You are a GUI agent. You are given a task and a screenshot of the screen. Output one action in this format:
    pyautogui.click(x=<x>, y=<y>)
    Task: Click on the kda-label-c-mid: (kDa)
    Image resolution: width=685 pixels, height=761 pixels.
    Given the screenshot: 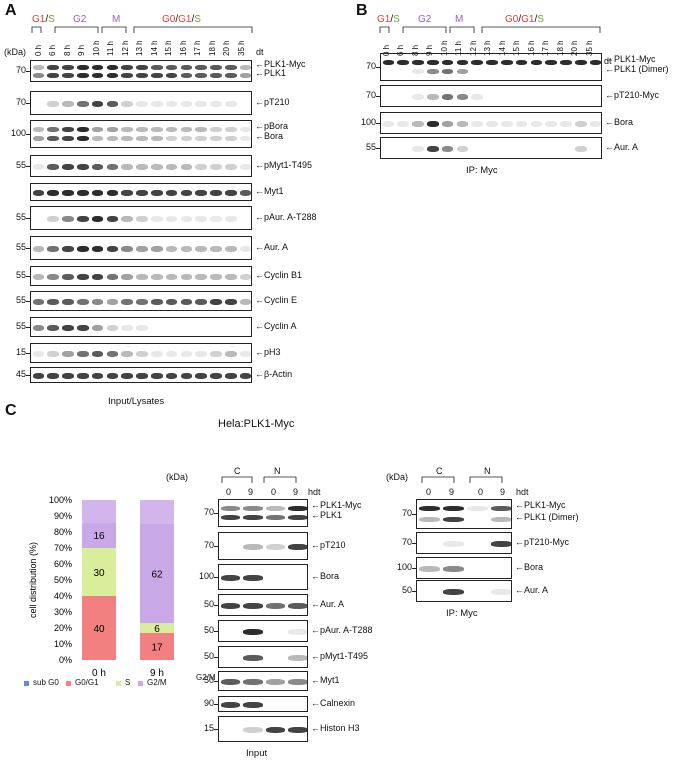 What is the action you would take?
    pyautogui.click(x=177, y=477)
    